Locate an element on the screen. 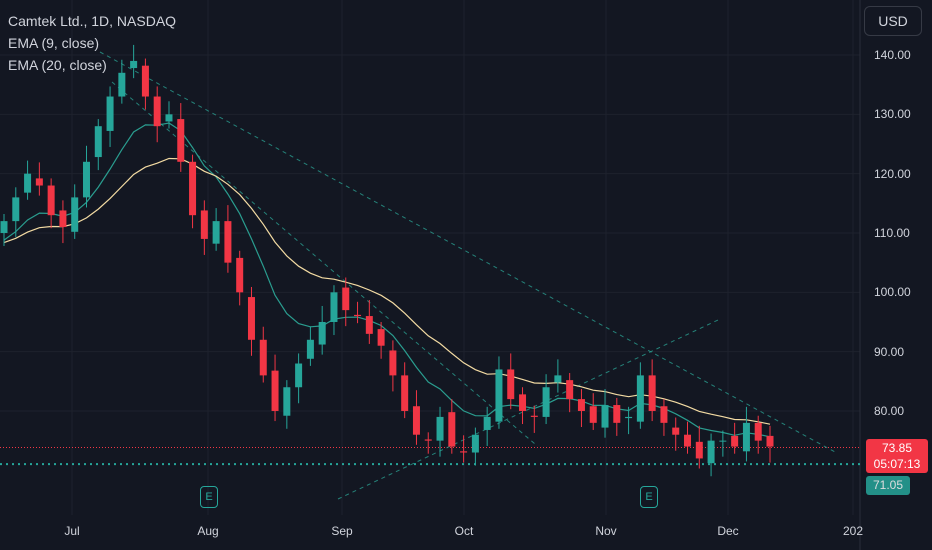  time-tick-label: Oct is located at coordinates (464, 531).